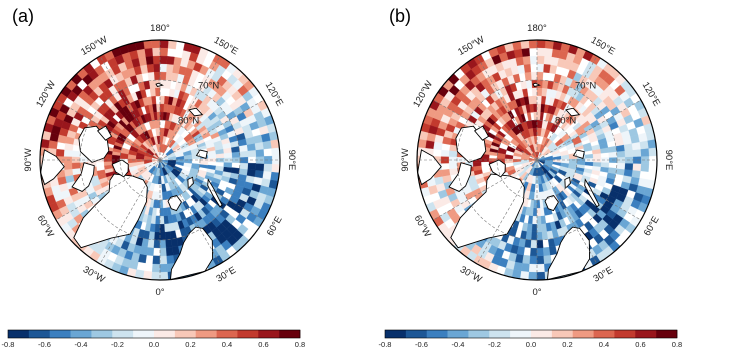 The height and width of the screenshot is (352, 753). I want to click on panel-label-b: (b), so click(400, 16).